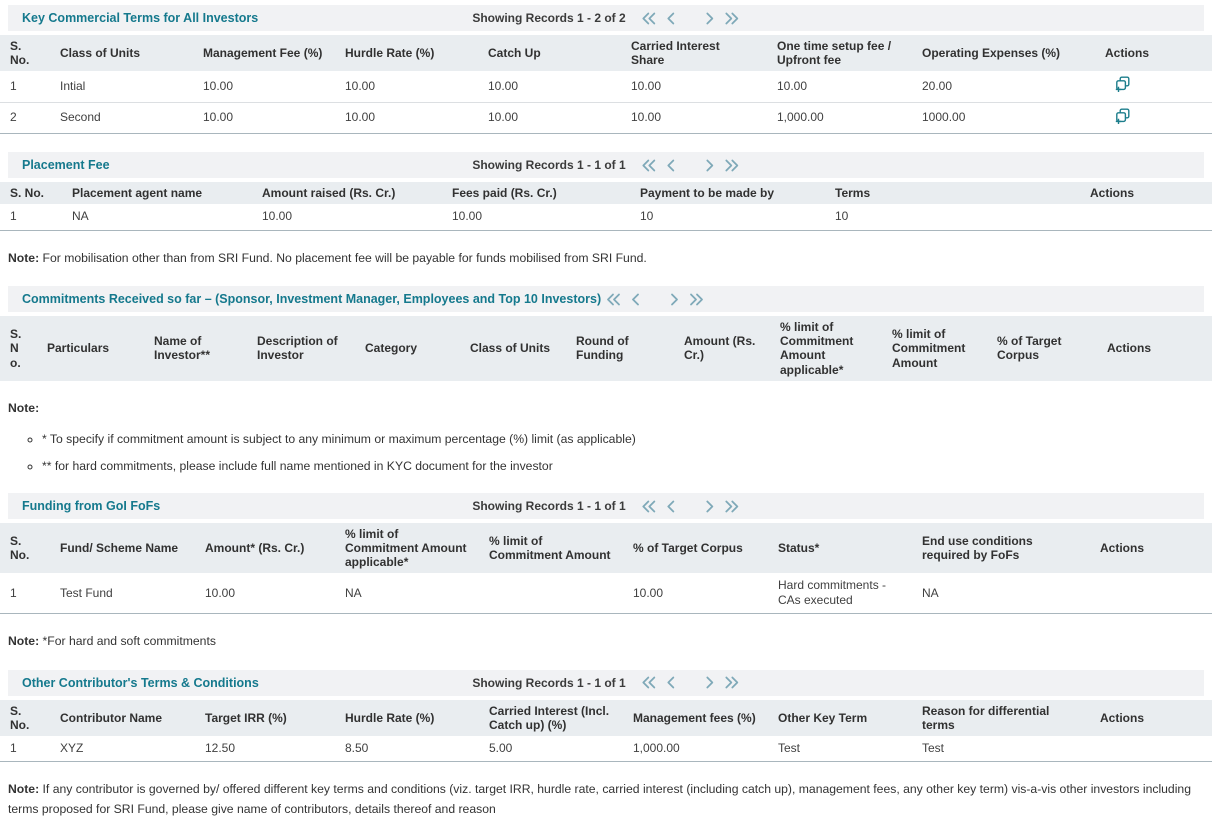 The image size is (1212, 838). Describe the element at coordinates (66, 165) in the screenshot. I see `section-title: Placement Fee` at that location.